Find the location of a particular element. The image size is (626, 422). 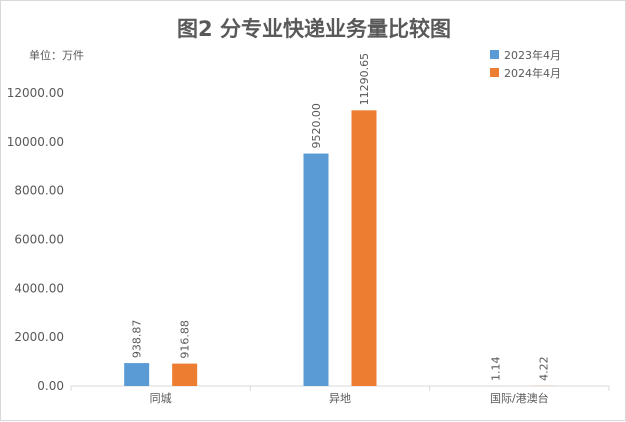

data-label: 11290.65 is located at coordinates (364, 79).